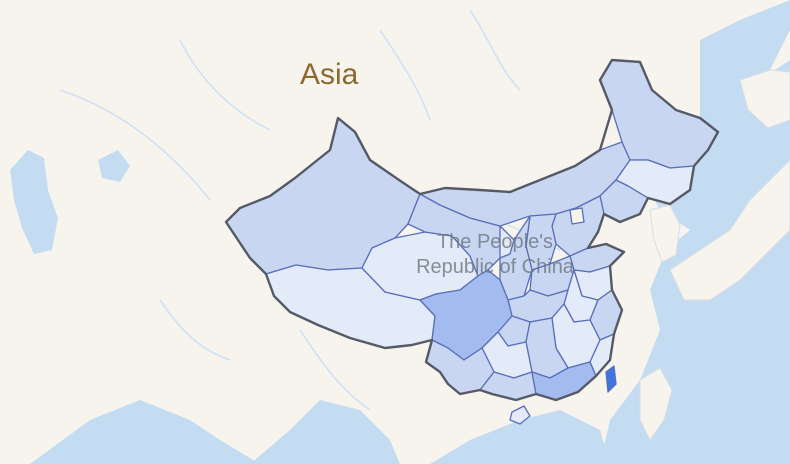  What do you see at coordinates (577, 216) in the screenshot?
I see `region-beijing` at bounding box center [577, 216].